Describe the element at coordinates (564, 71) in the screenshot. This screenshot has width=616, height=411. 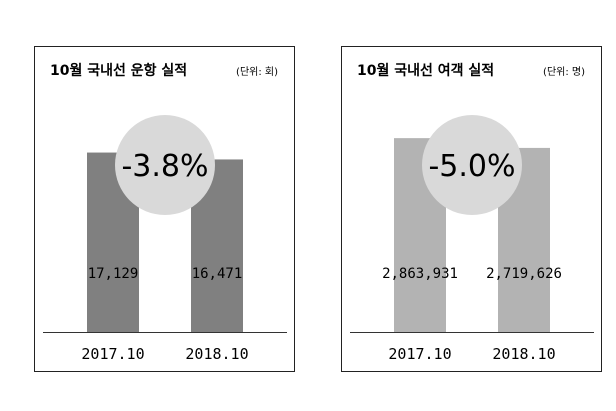
I see `passengers-unit-label: (단위: 명)` at that location.